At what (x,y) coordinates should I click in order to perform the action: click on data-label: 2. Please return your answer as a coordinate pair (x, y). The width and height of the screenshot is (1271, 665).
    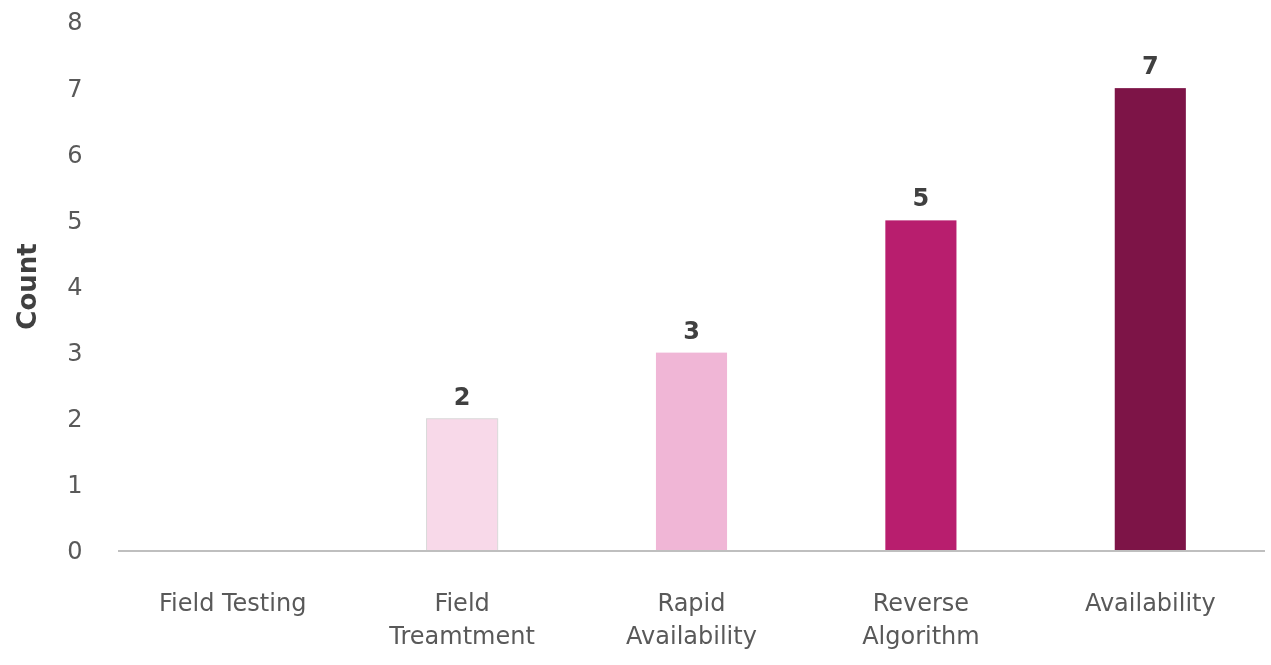
    Looking at the image, I should click on (462, 396).